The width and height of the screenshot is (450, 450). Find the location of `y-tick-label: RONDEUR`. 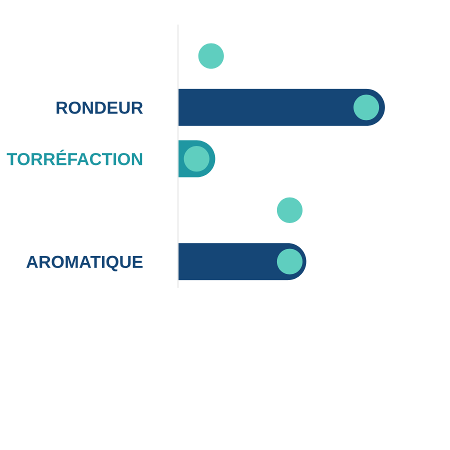

y-tick-label: RONDEUR is located at coordinates (99, 108).